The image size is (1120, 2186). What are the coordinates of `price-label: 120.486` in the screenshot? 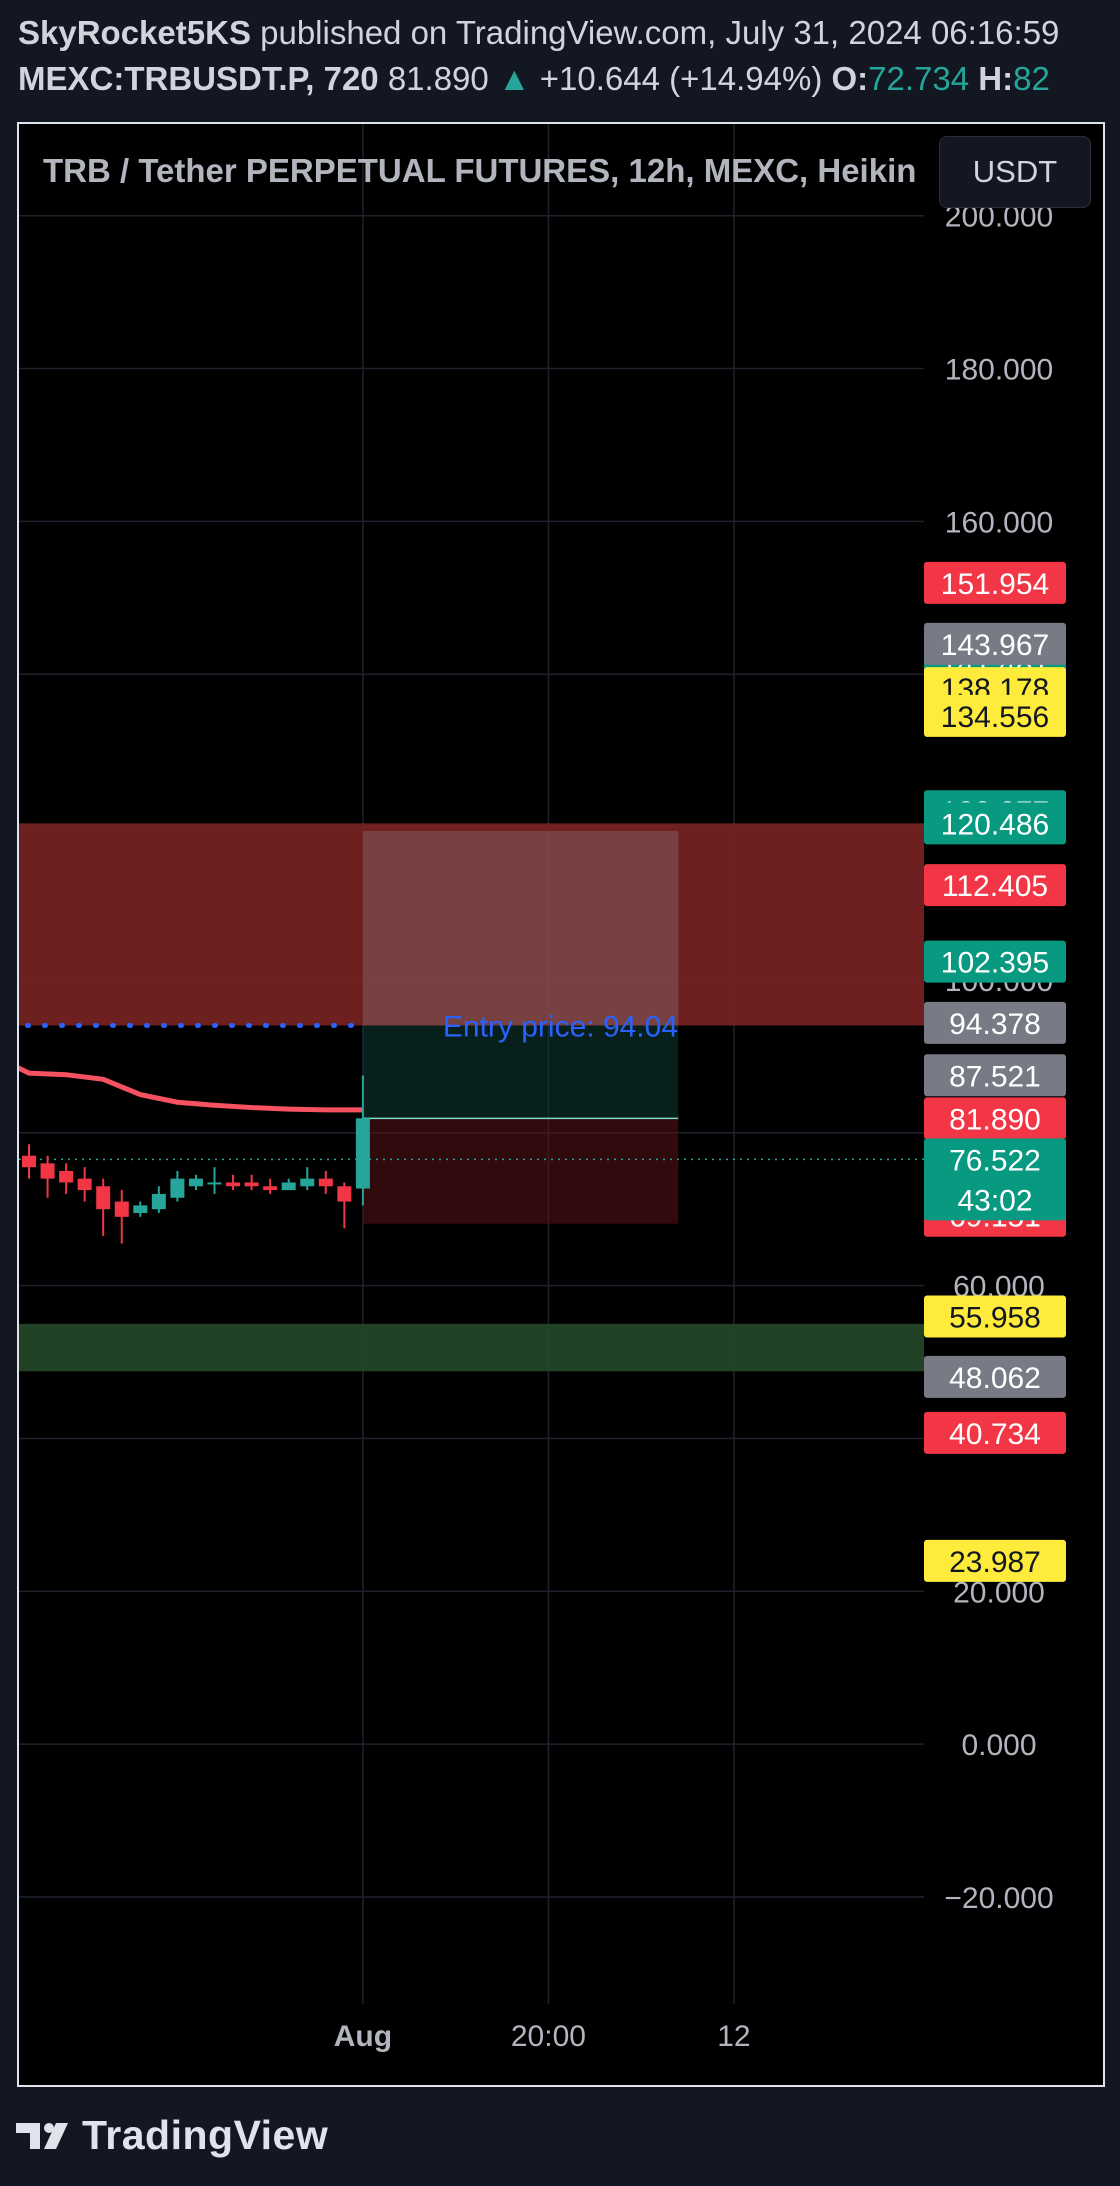 It's located at (995, 823).